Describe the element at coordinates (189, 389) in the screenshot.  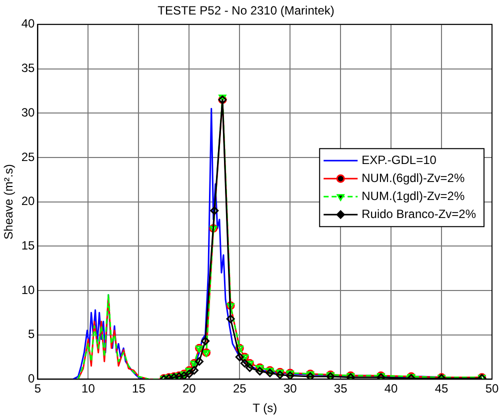
I see `x-tick-label: 20` at that location.